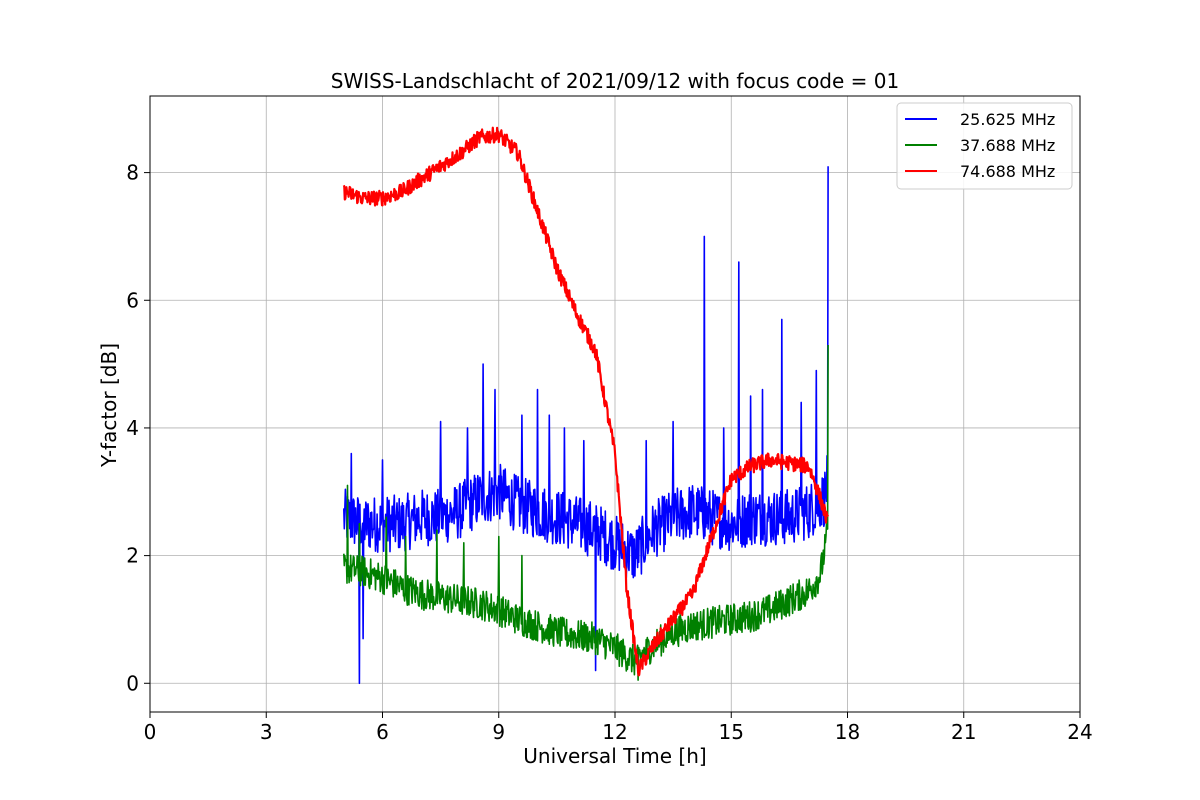 This screenshot has width=1200, height=800. What do you see at coordinates (132, 683) in the screenshot?
I see `y-tick-label: 0` at bounding box center [132, 683].